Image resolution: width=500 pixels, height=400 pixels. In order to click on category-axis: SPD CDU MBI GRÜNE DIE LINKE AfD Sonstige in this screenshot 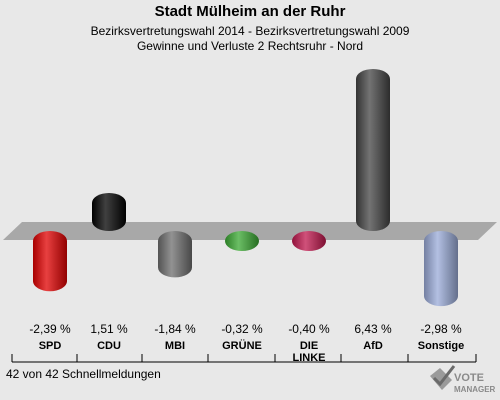, I will do `click(244, 351)`.